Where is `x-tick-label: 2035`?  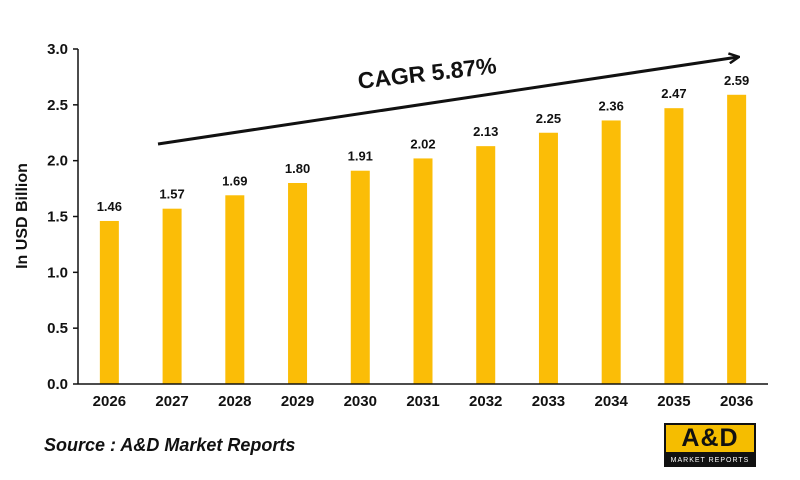
x-tick-label: 2035 is located at coordinates (673, 401).